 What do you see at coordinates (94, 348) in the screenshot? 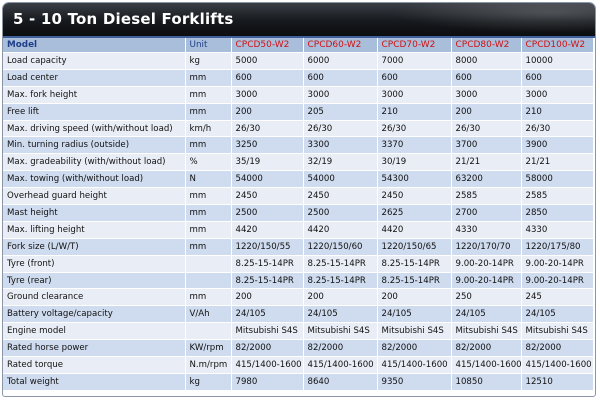
I see `spec-label: Rated horse power` at bounding box center [94, 348].